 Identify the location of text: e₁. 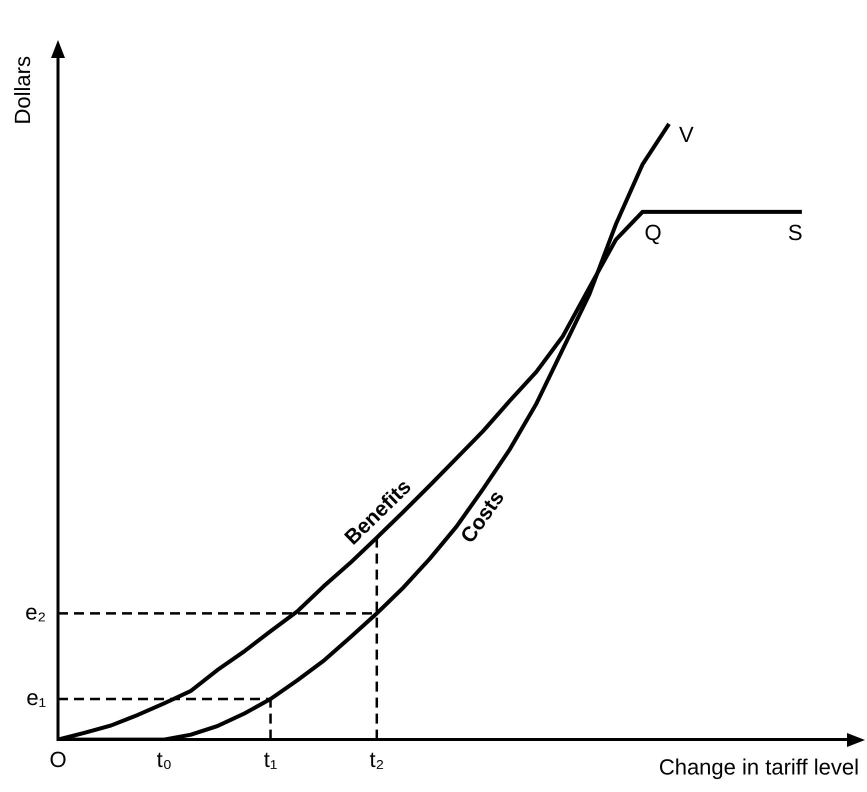
(36, 697).